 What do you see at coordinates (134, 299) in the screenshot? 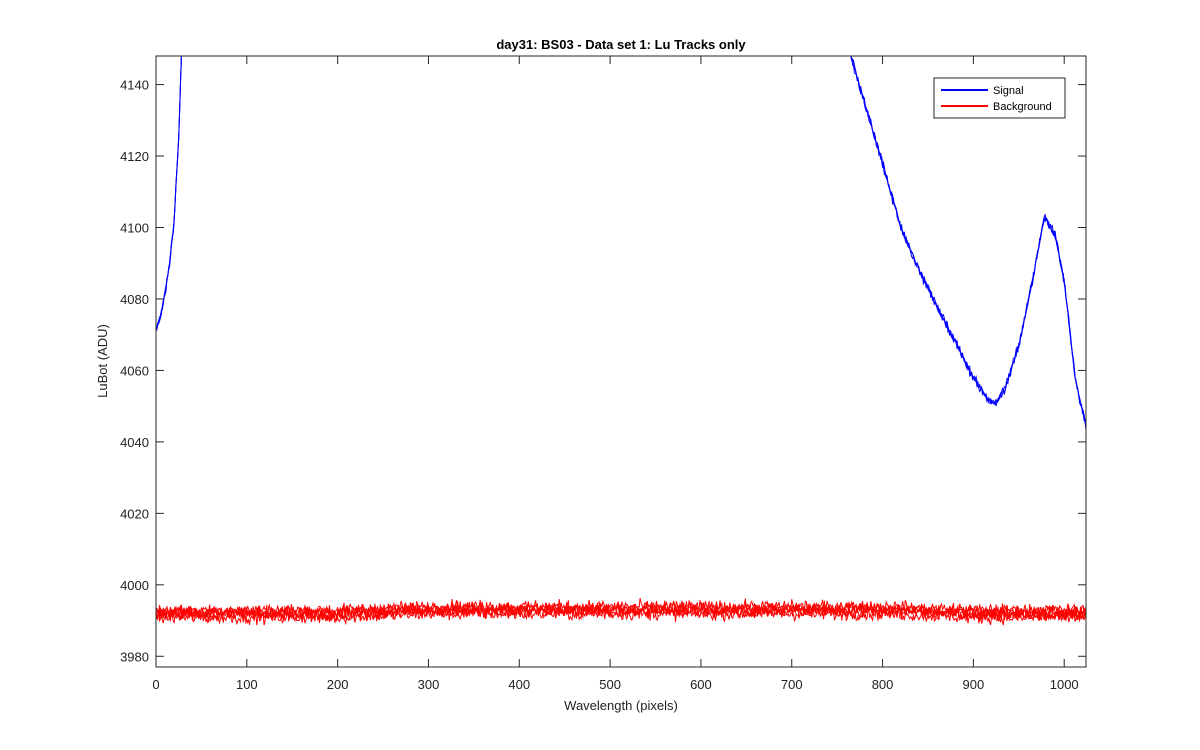
I see `y-tick-label: 4080` at bounding box center [134, 299].